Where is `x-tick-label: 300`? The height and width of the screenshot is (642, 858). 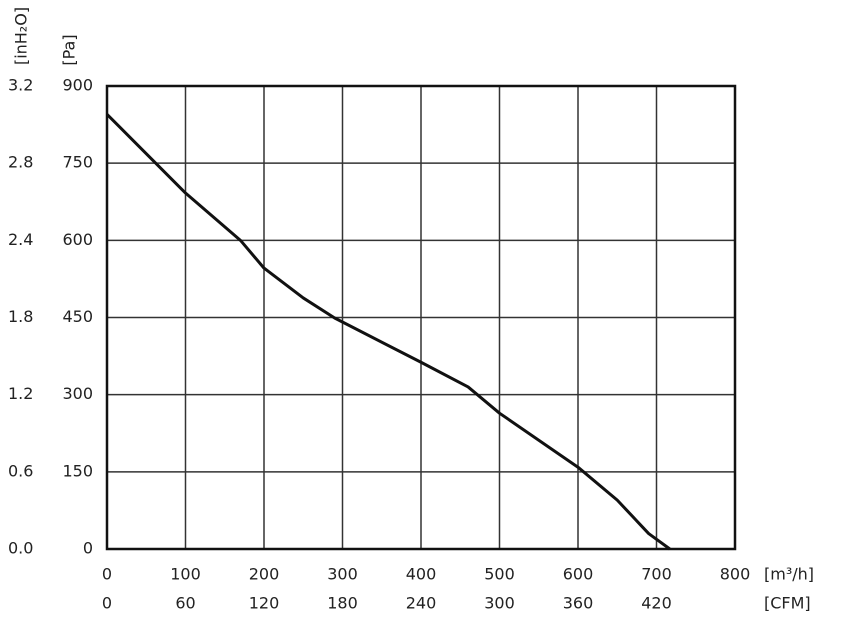
x-tick-label: 300 is located at coordinates (342, 574).